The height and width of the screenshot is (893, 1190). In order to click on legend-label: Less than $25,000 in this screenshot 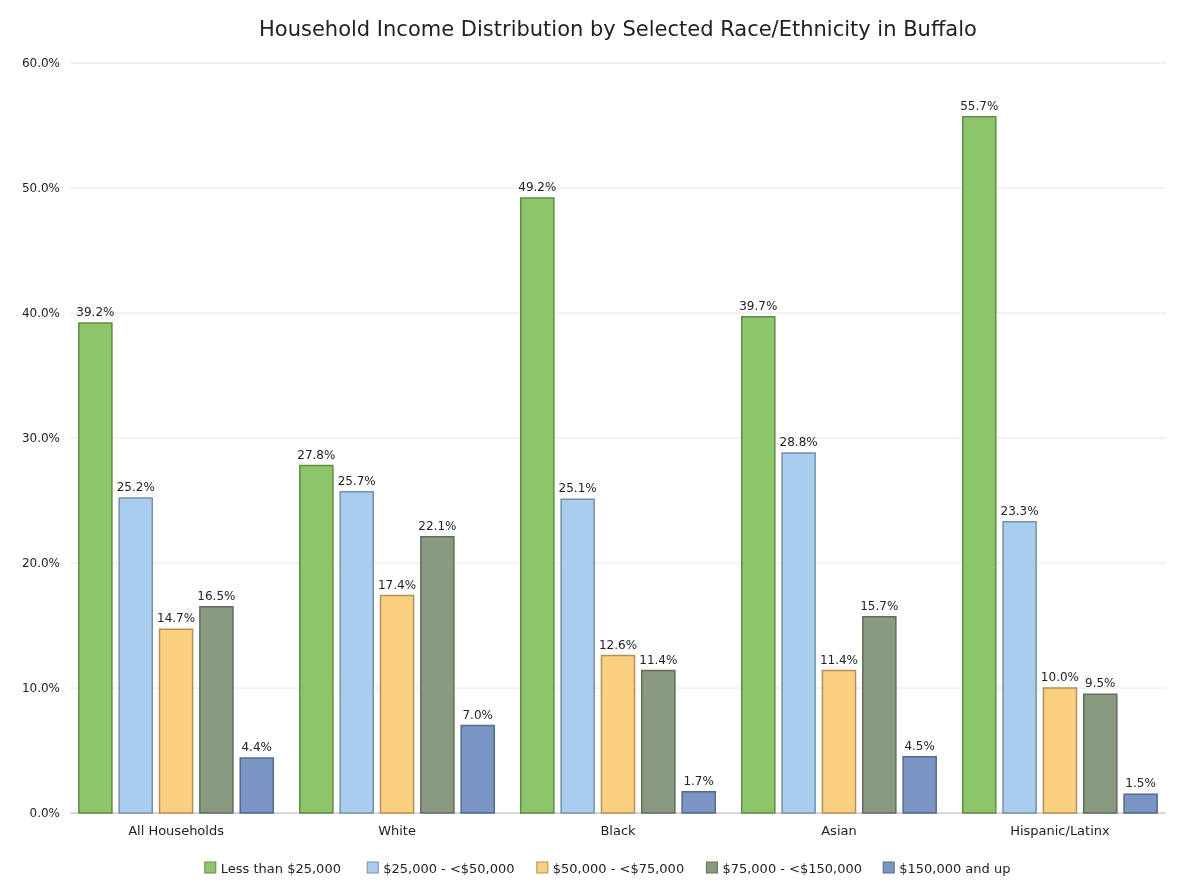, I will do `click(280, 868)`.